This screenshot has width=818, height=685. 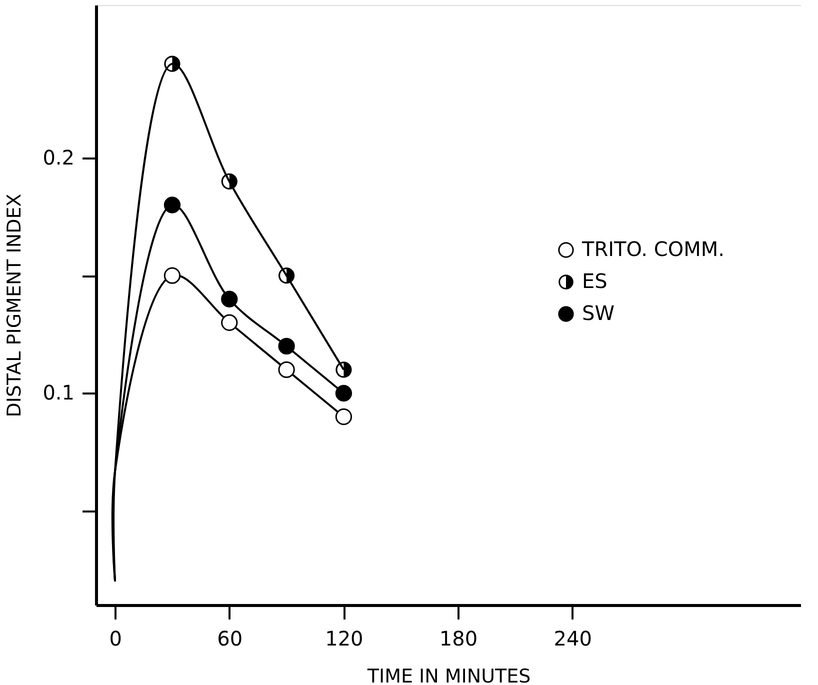 What do you see at coordinates (598, 313) in the screenshot?
I see `legend-label: SW` at bounding box center [598, 313].